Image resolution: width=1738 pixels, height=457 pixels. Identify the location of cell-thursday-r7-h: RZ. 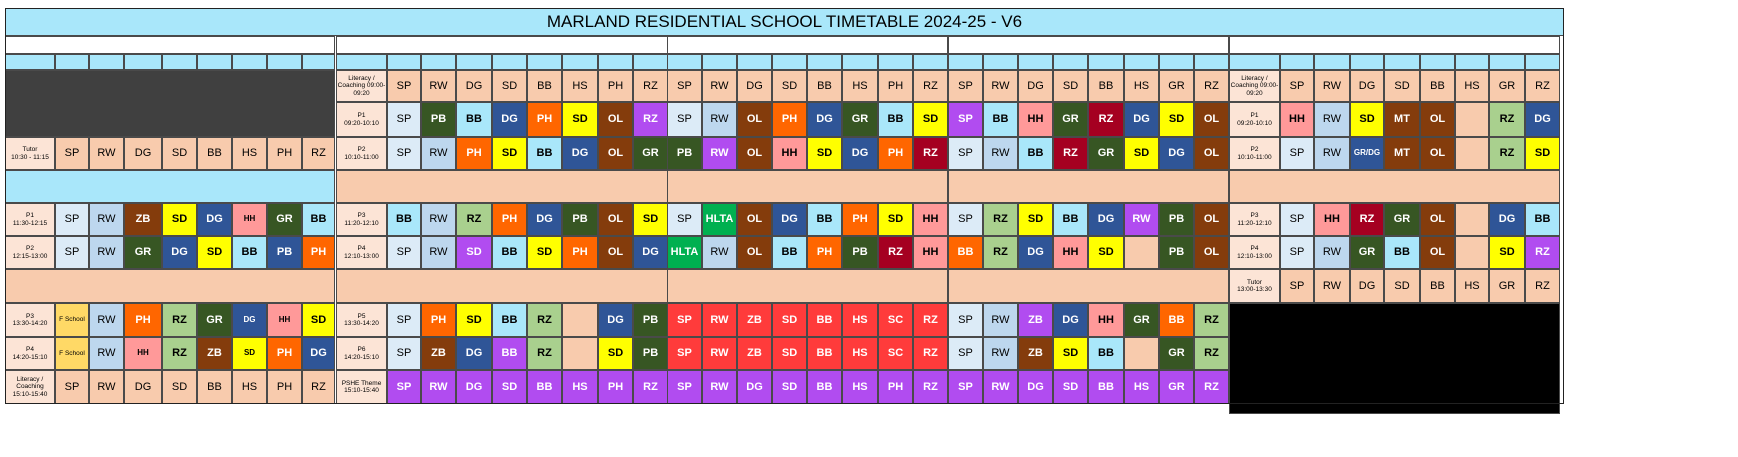
(1211, 320).